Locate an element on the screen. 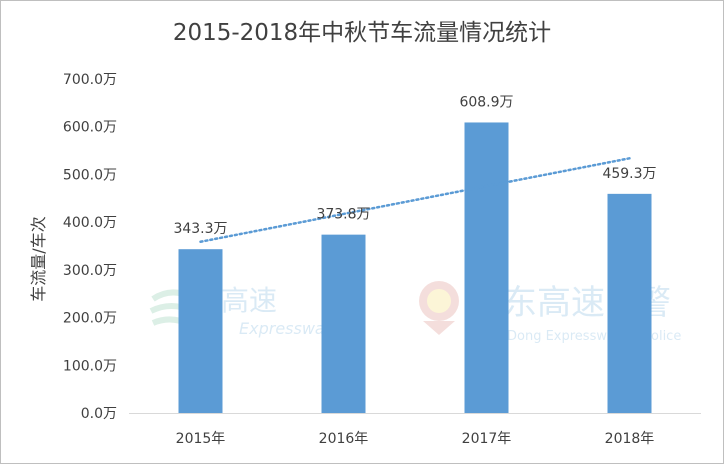 Image resolution: width=724 pixels, height=464 pixels. chart-title: 2015-2018年中秋节车流量情况统计 is located at coordinates (362, 33).